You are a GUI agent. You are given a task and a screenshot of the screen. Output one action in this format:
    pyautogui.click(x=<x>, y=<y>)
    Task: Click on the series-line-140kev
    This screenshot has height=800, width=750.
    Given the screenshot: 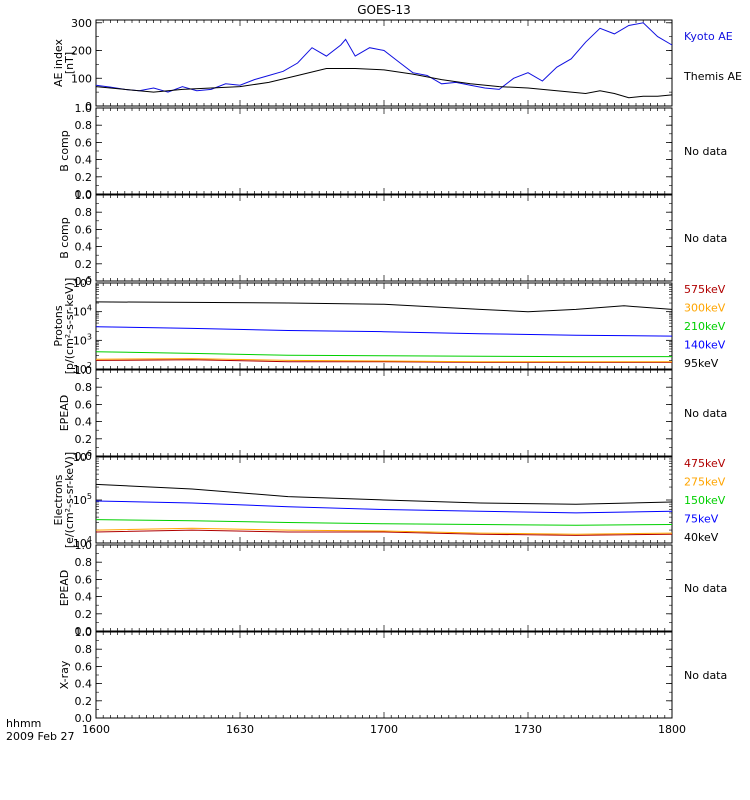 What is the action you would take?
    pyautogui.click(x=384, y=331)
    